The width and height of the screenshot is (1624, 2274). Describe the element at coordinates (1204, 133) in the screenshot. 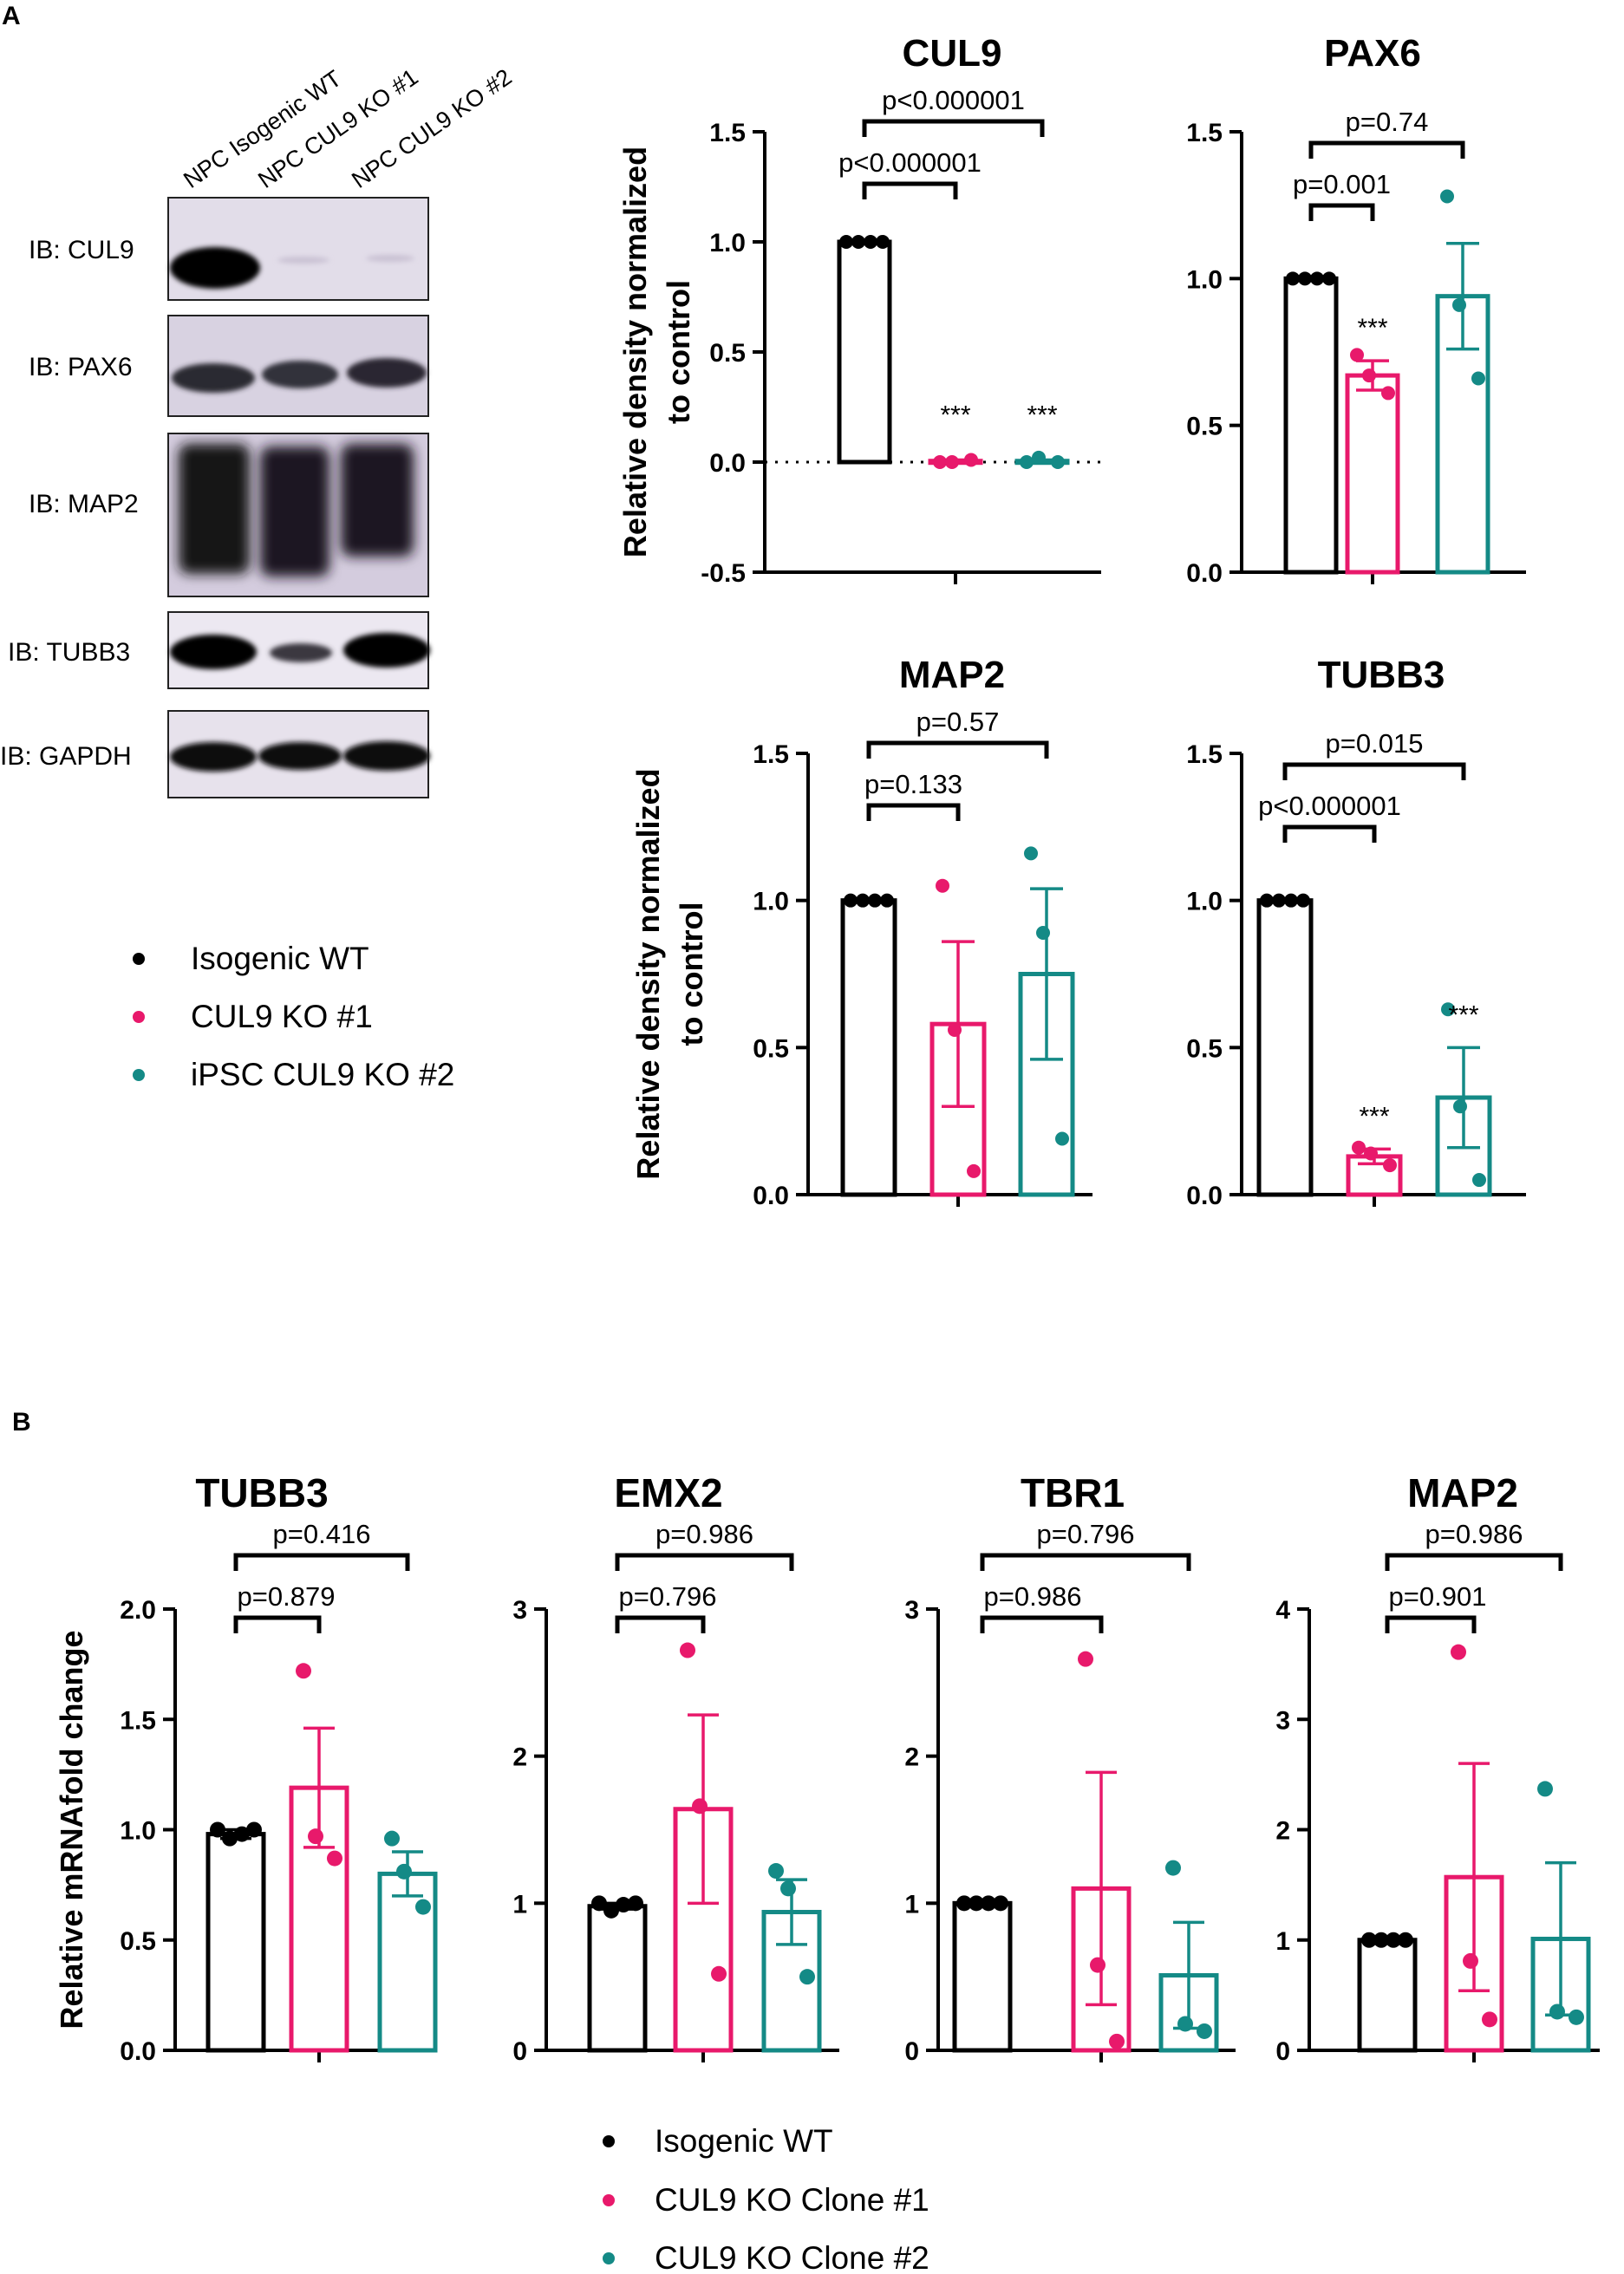

I see `y-tick-label: 1.5` at that location.